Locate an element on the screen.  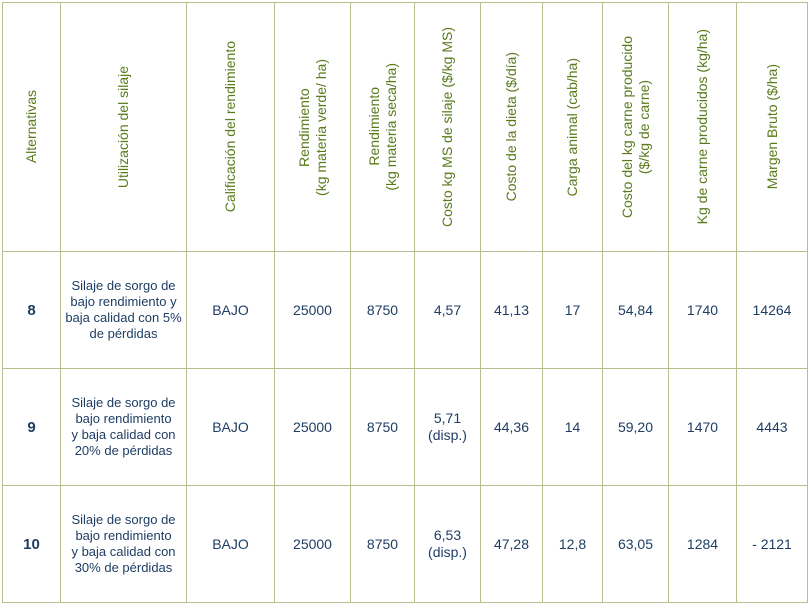
cell-costo-ms: 6,53 (disp.) is located at coordinates (447, 544).